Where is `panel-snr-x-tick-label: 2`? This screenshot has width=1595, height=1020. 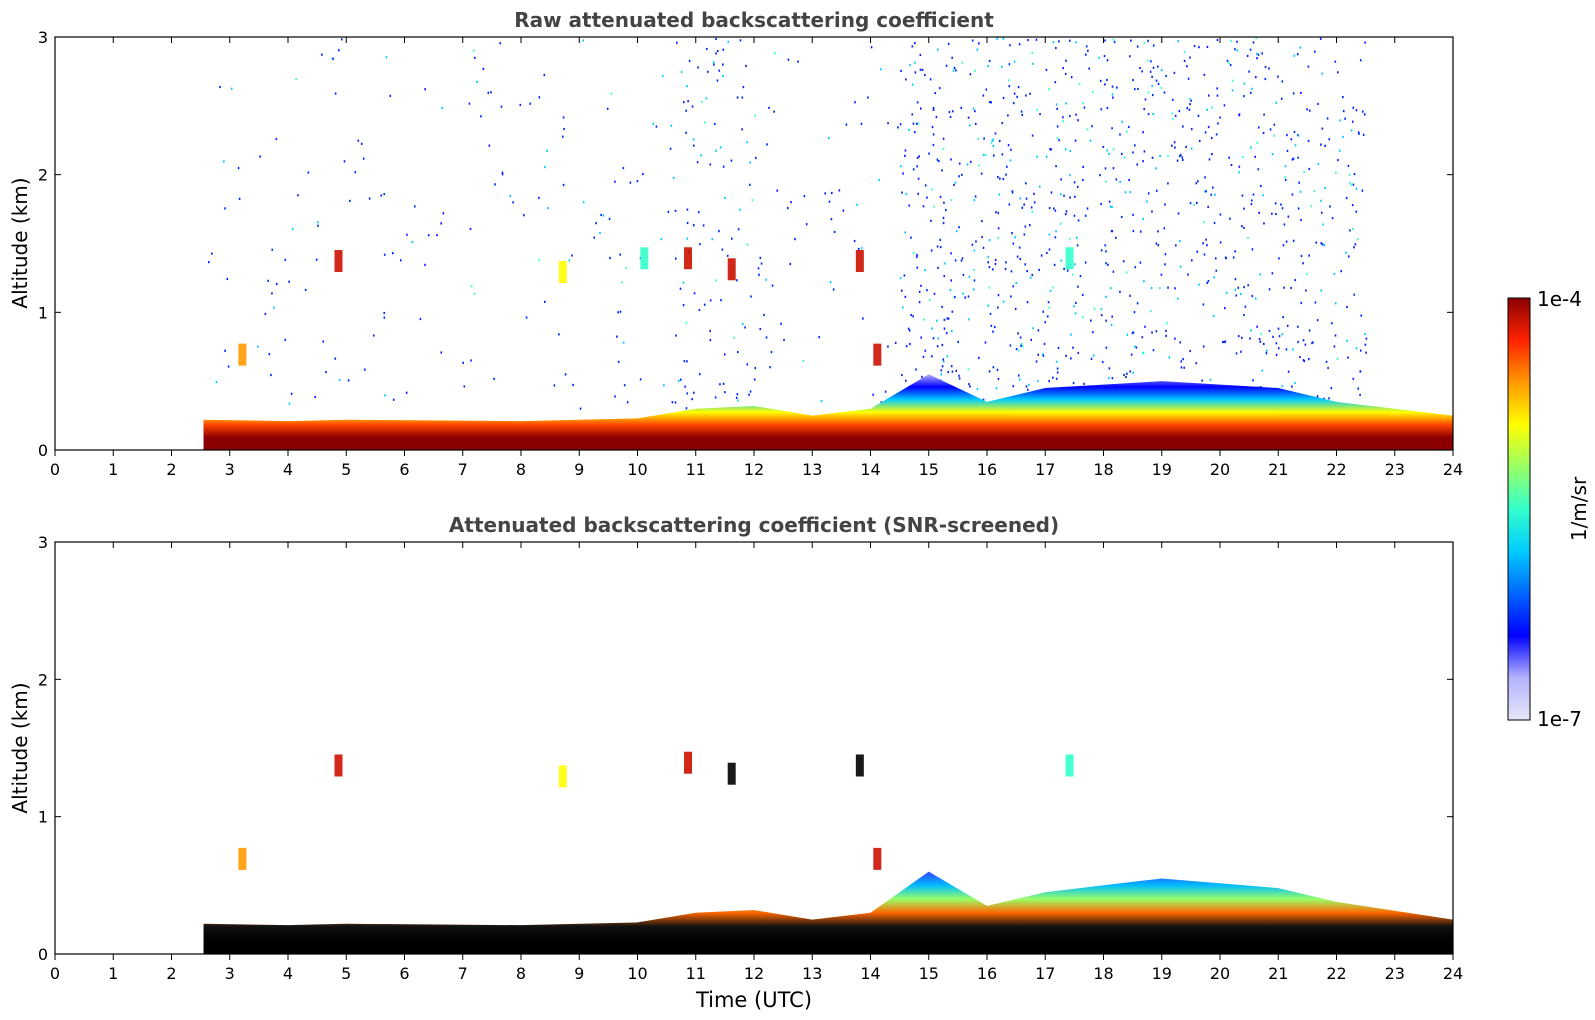 panel-snr-x-tick-label: 2 is located at coordinates (171, 973).